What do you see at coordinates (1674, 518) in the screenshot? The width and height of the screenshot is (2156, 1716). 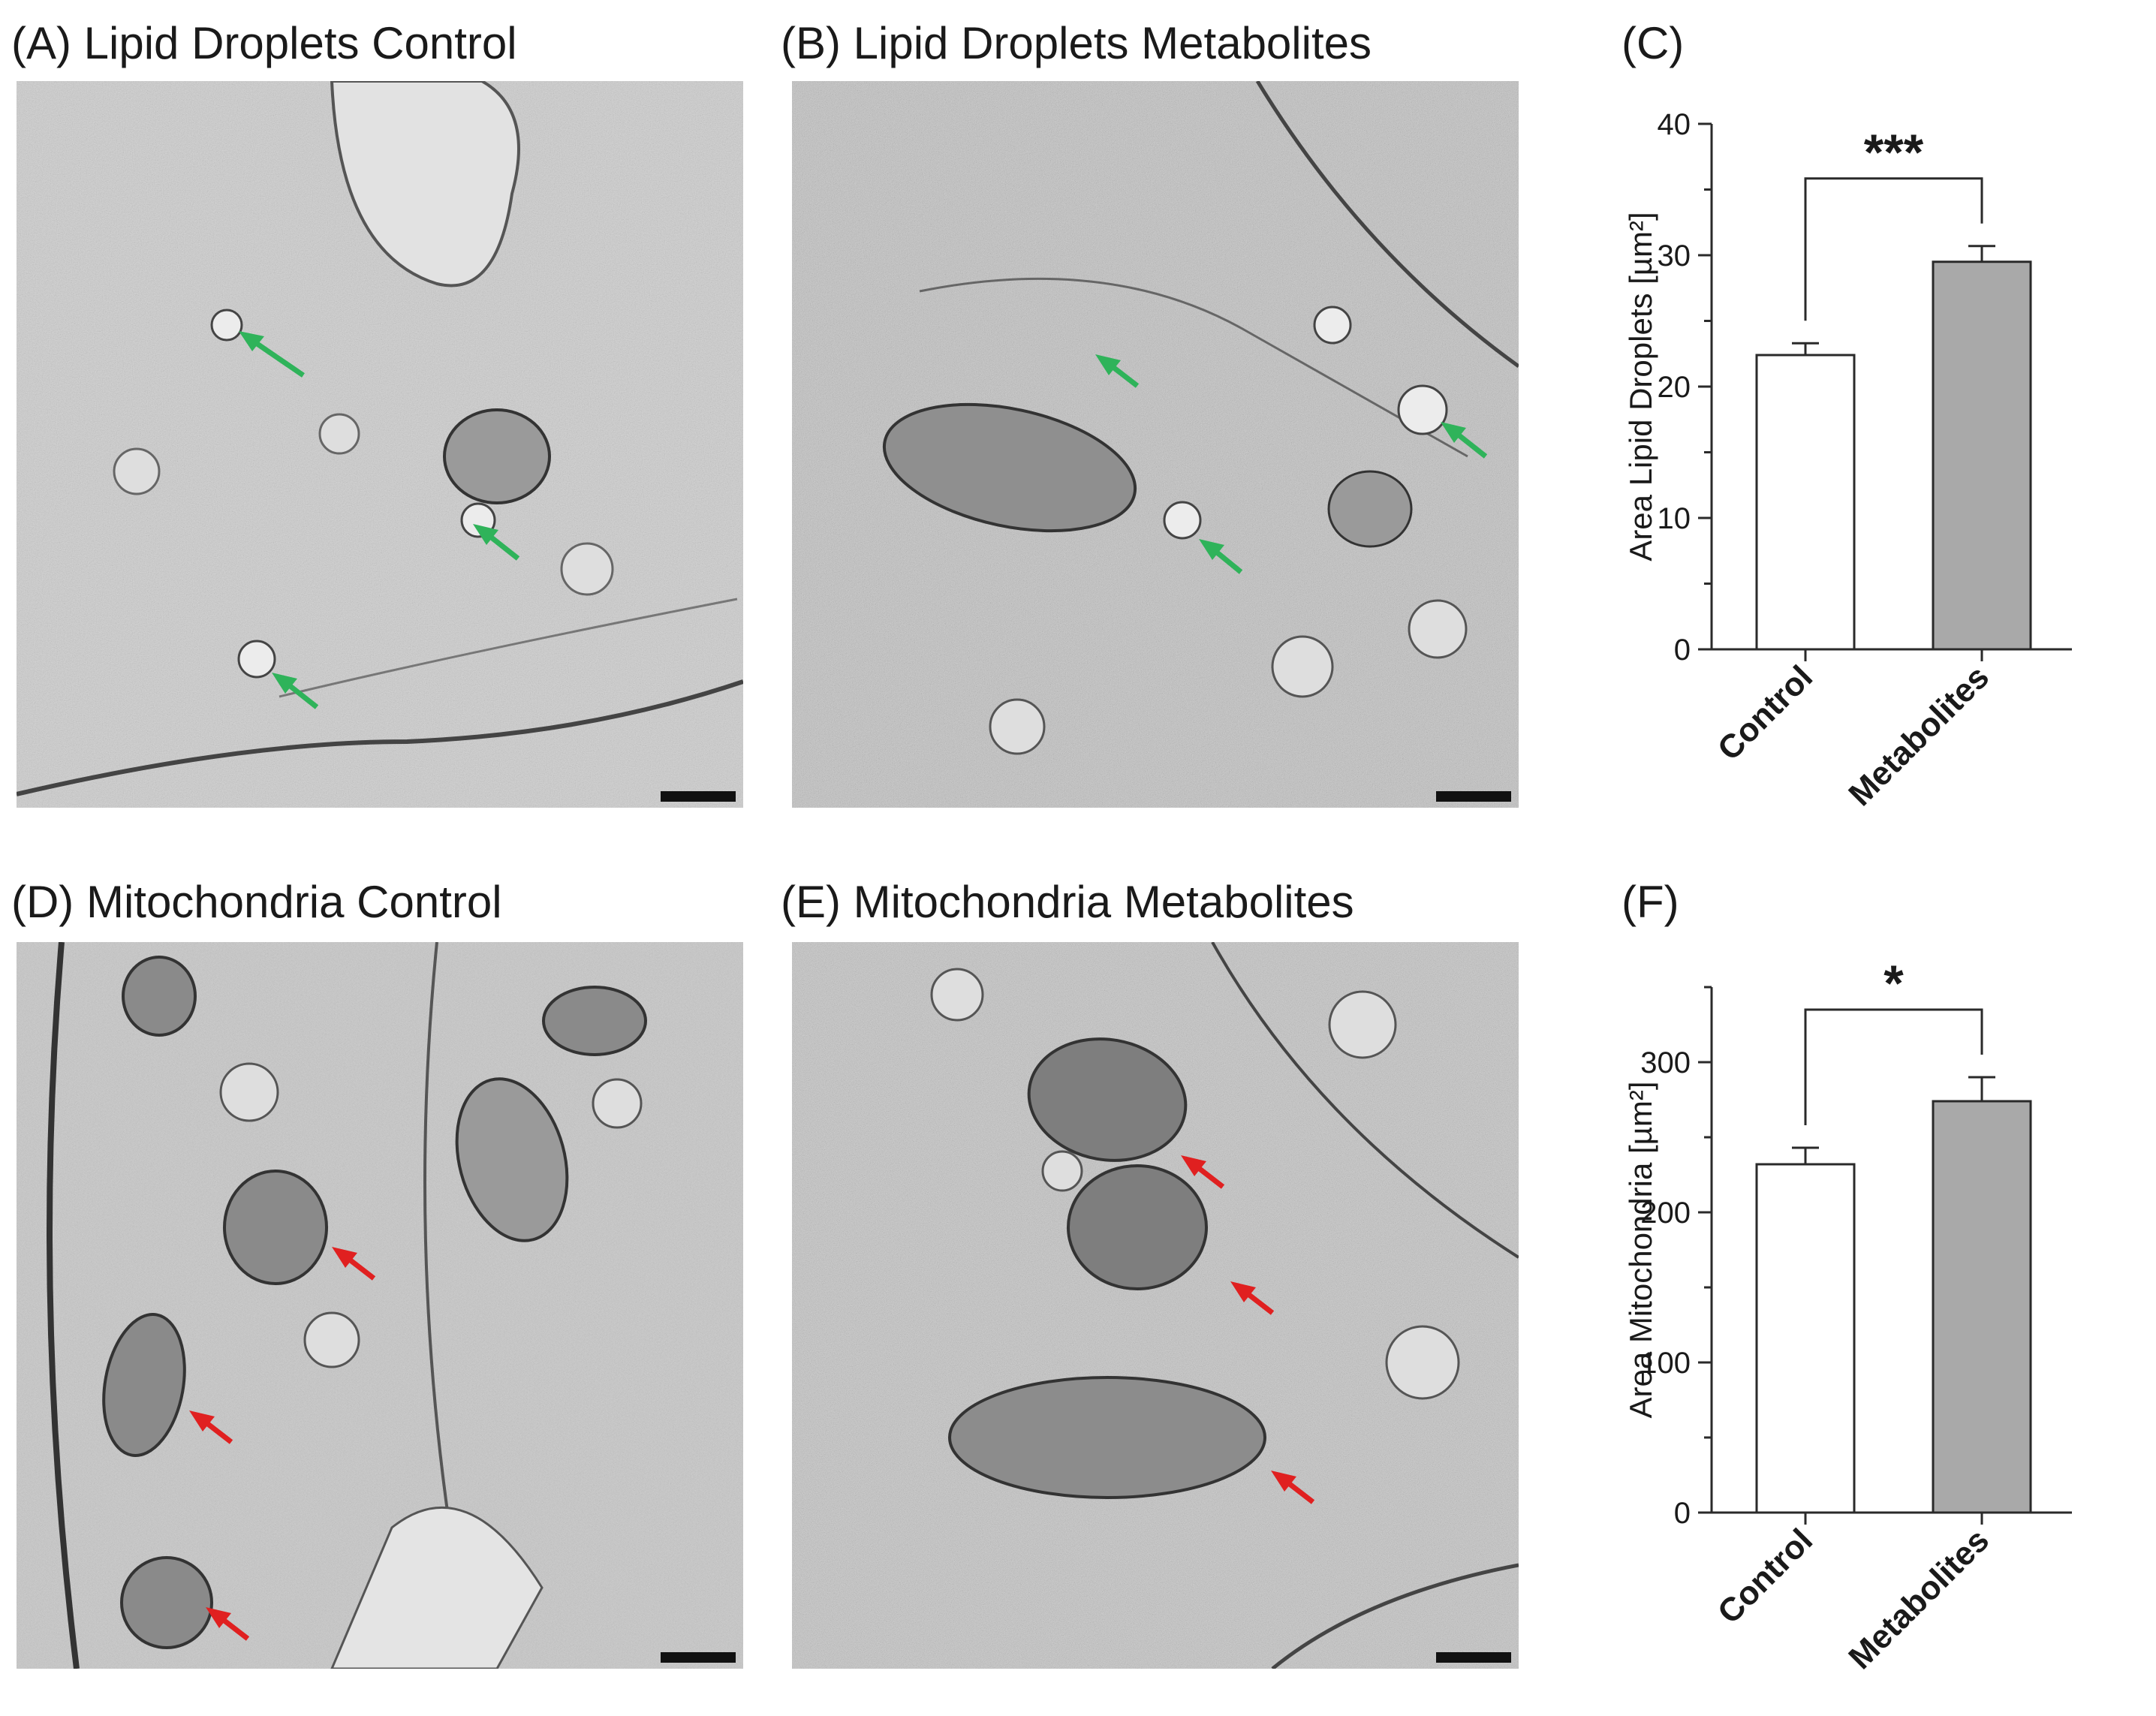 I see `y-tick-label: 10` at bounding box center [1674, 518].